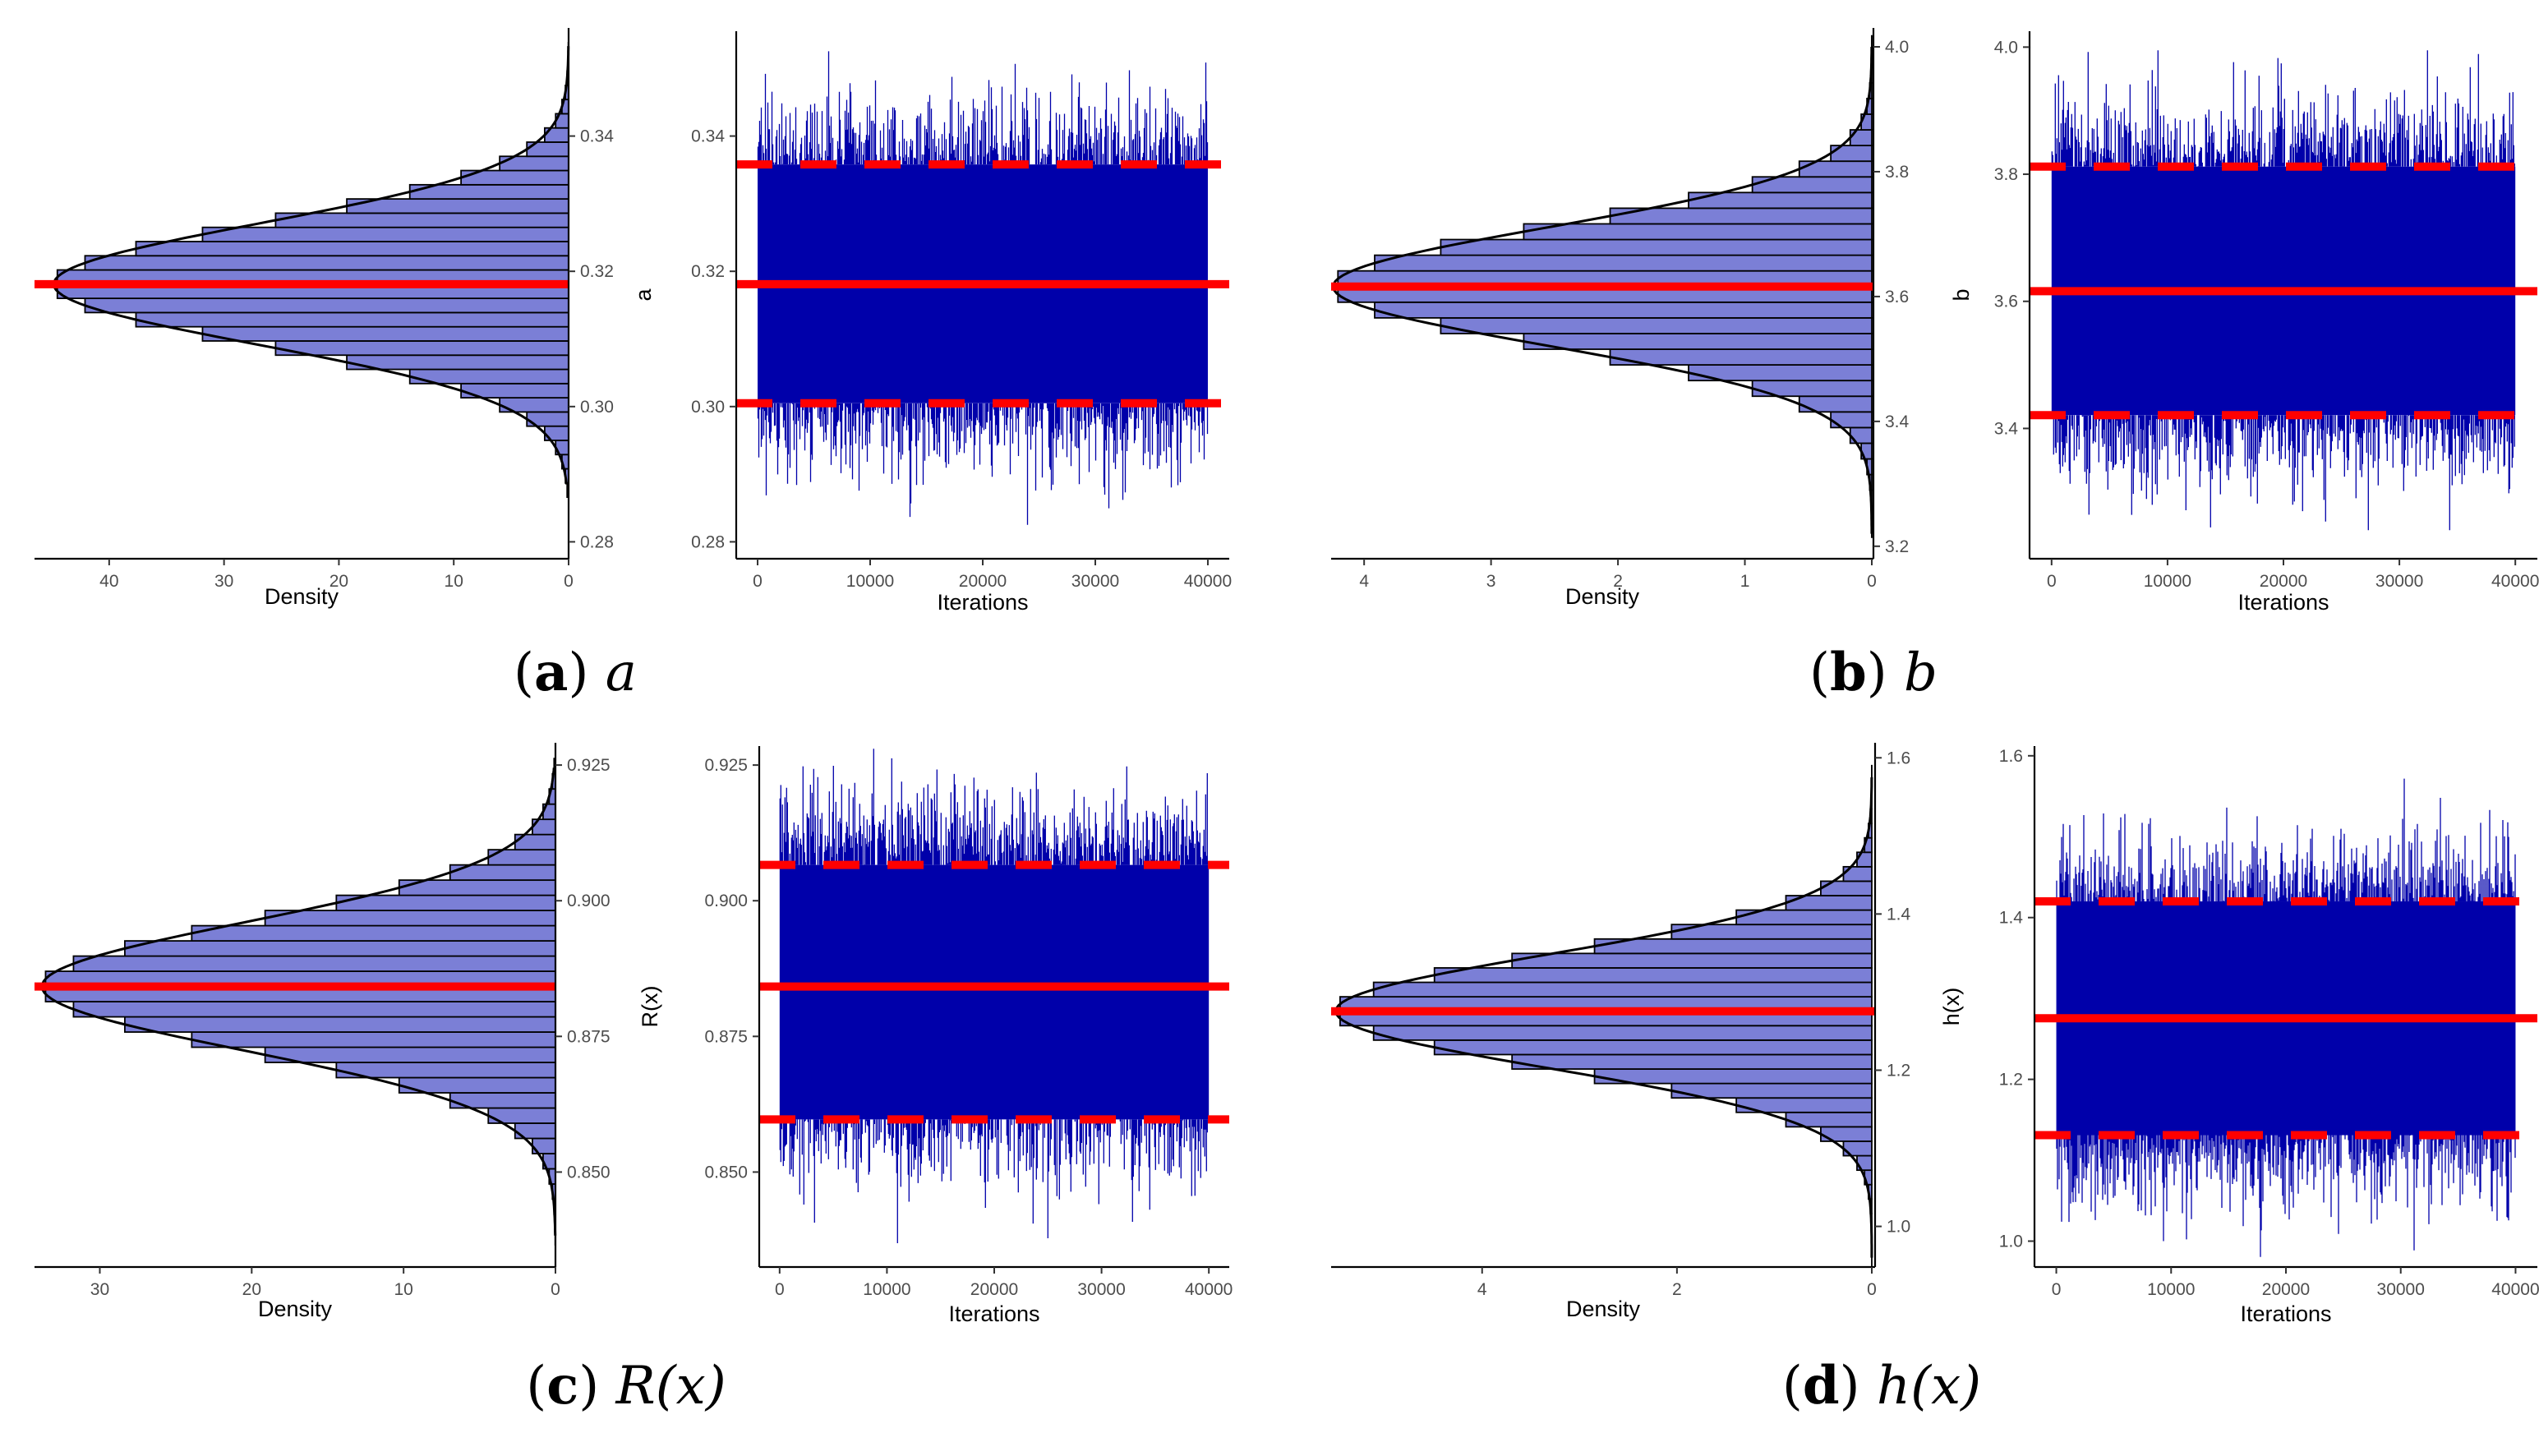 This screenshot has width=2539, height=1456. I want to click on trace-y-label: b, so click(1961, 294).